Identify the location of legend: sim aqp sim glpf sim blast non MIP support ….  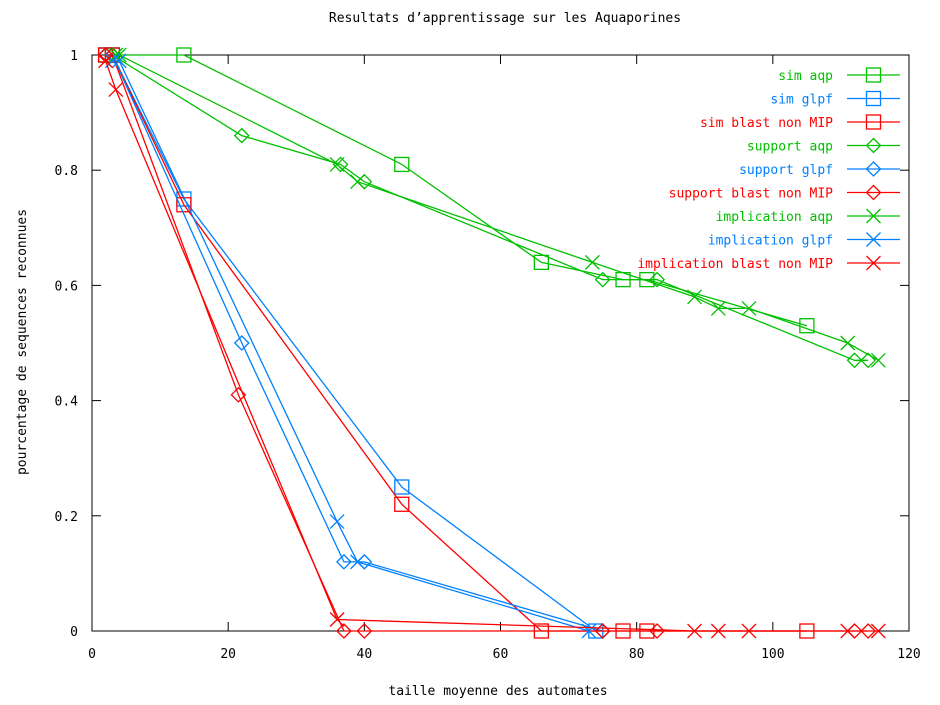
(768, 169).